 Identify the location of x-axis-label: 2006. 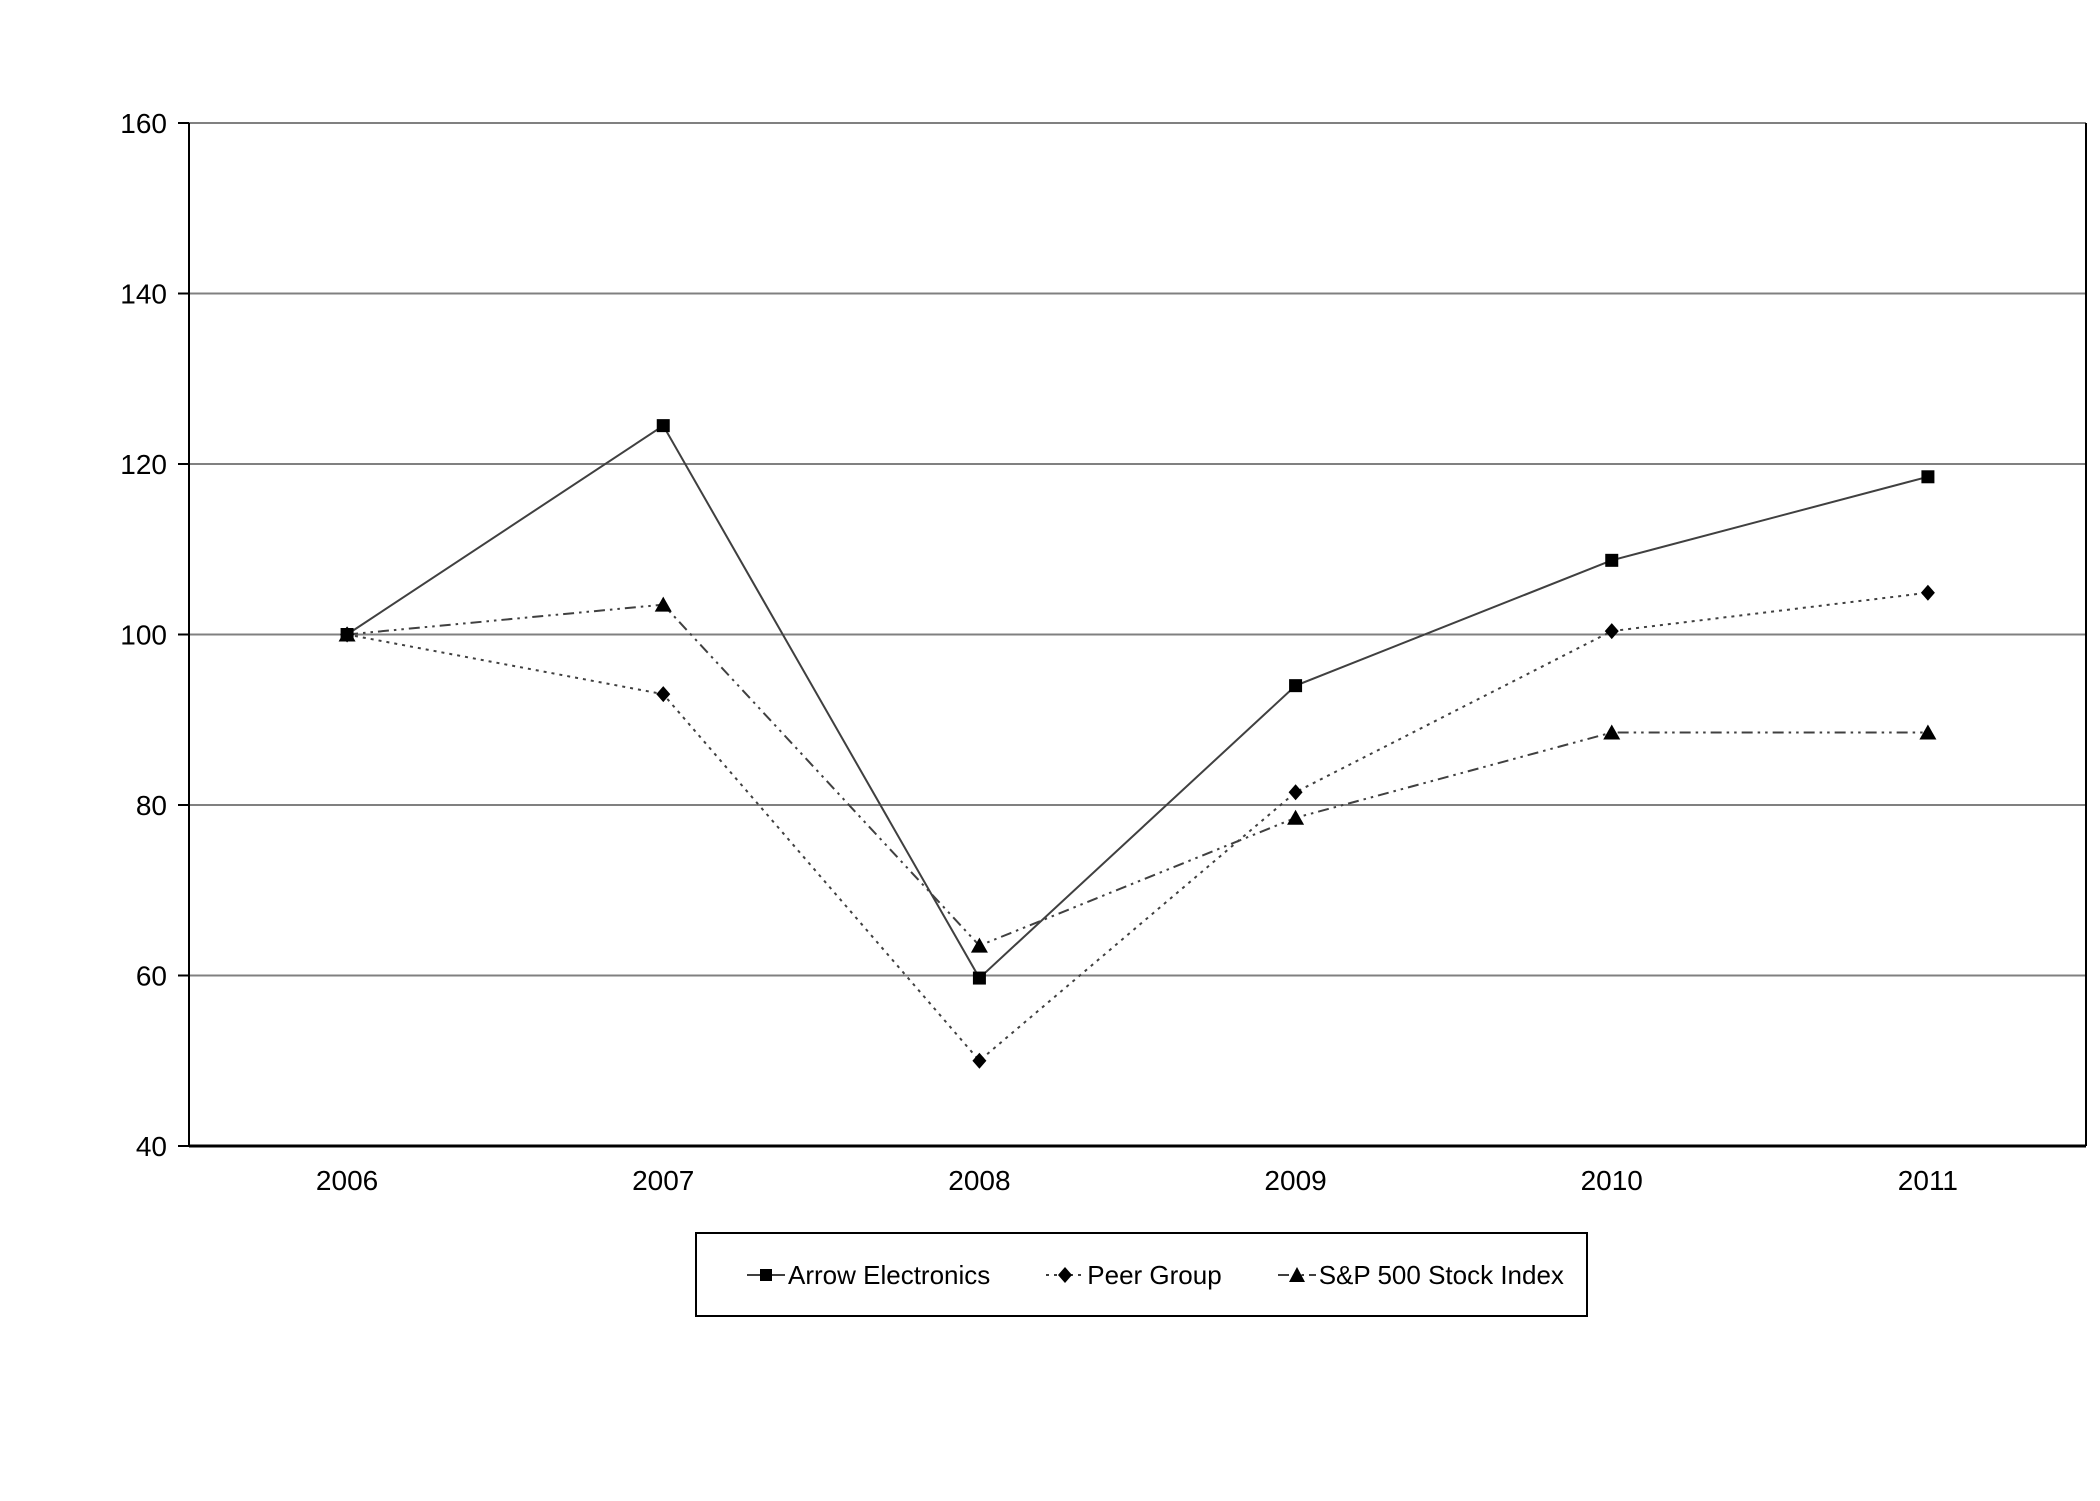
(347, 1180).